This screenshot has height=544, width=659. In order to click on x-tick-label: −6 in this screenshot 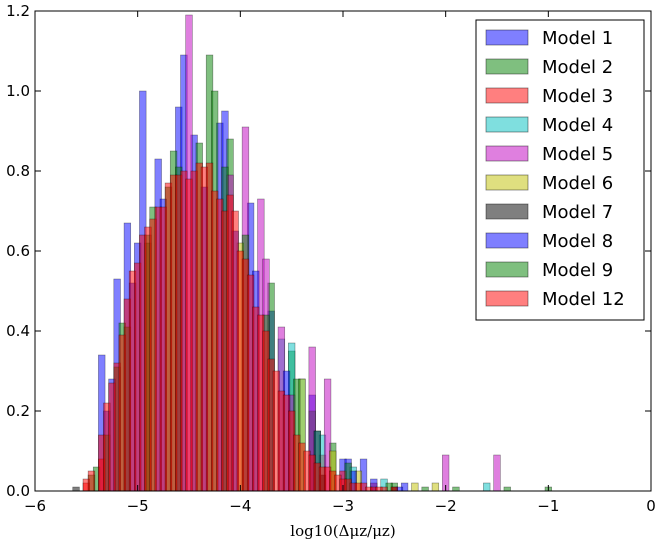, I will do `click(35, 506)`.